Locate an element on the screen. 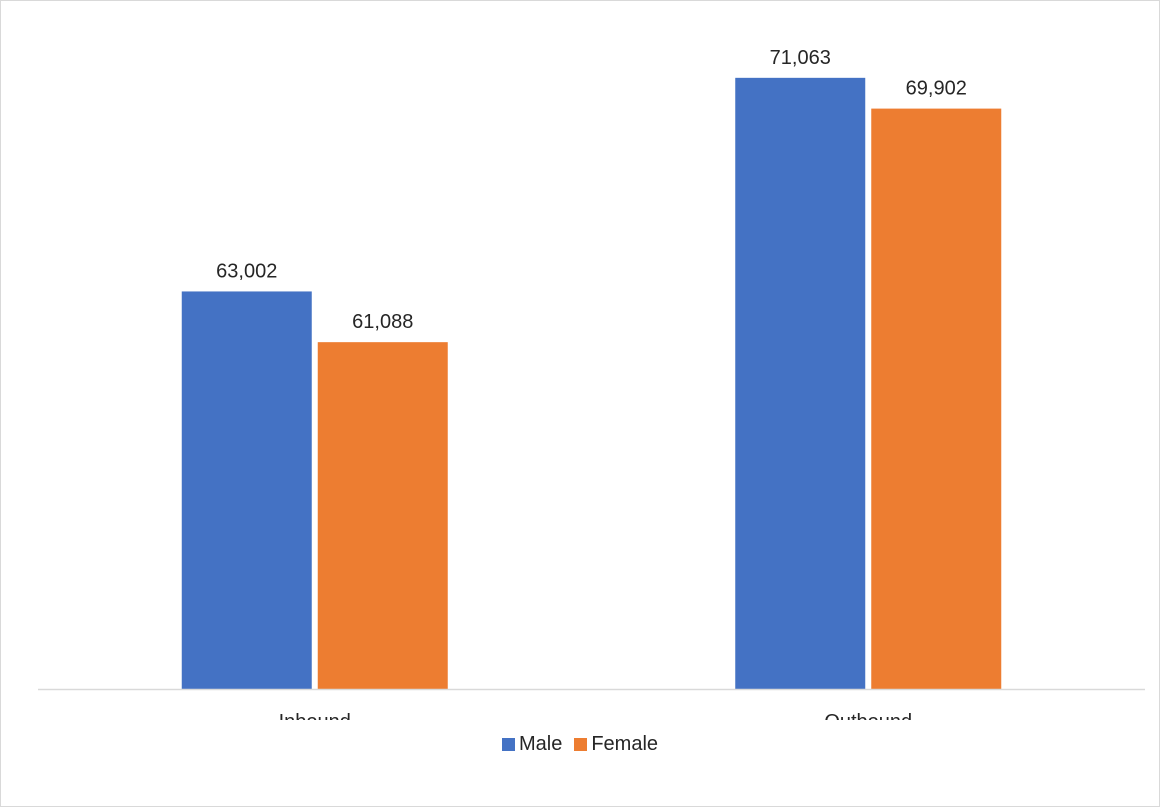 The image size is (1160, 807). legend-item-female: Female is located at coordinates (616, 744).